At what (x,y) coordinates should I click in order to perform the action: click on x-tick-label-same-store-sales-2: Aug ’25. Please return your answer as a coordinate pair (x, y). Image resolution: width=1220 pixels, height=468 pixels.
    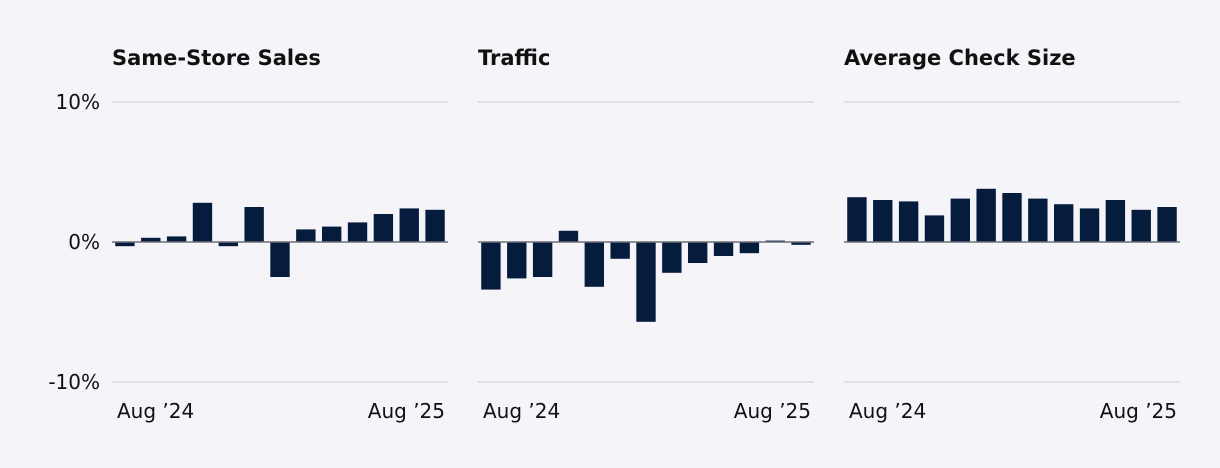
    Looking at the image, I should click on (406, 411).